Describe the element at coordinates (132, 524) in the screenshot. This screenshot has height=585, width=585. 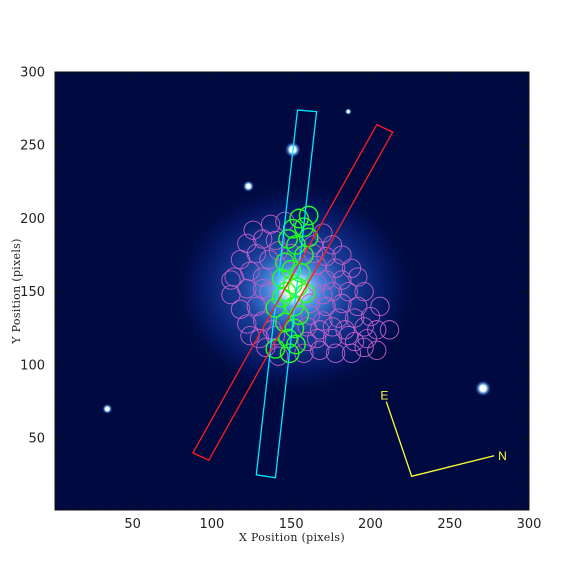
I see `x-tick-label: 50` at that location.